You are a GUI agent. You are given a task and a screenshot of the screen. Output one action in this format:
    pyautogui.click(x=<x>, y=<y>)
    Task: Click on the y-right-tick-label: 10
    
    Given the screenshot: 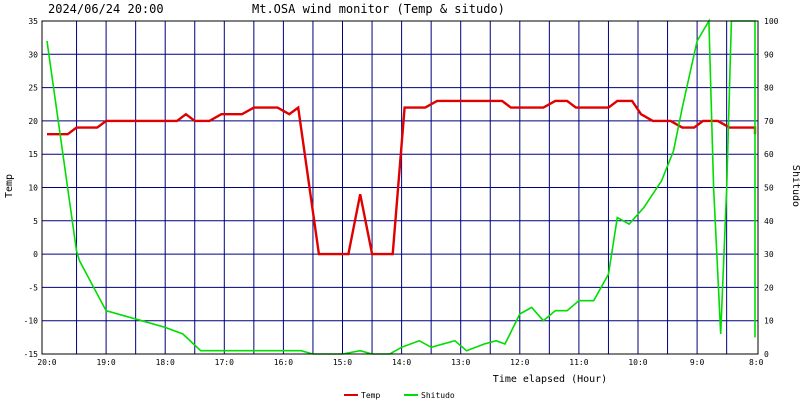 What is the action you would take?
    pyautogui.click(x=769, y=321)
    